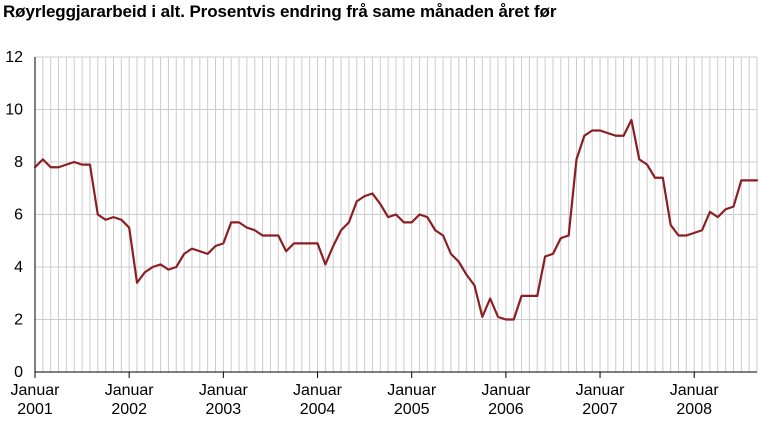 The image size is (768, 426). What do you see at coordinates (18, 267) in the screenshot?
I see `y-tick-label: 4` at bounding box center [18, 267].